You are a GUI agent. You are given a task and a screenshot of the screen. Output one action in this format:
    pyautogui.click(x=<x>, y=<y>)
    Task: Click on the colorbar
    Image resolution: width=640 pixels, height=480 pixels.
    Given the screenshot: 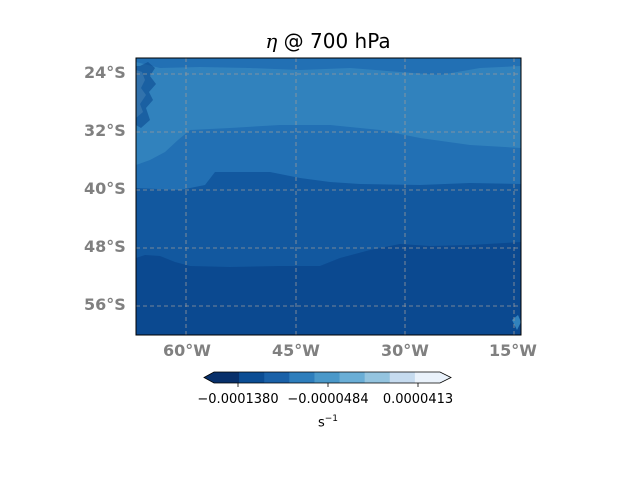 What is the action you would take?
    pyautogui.click(x=327, y=379)
    